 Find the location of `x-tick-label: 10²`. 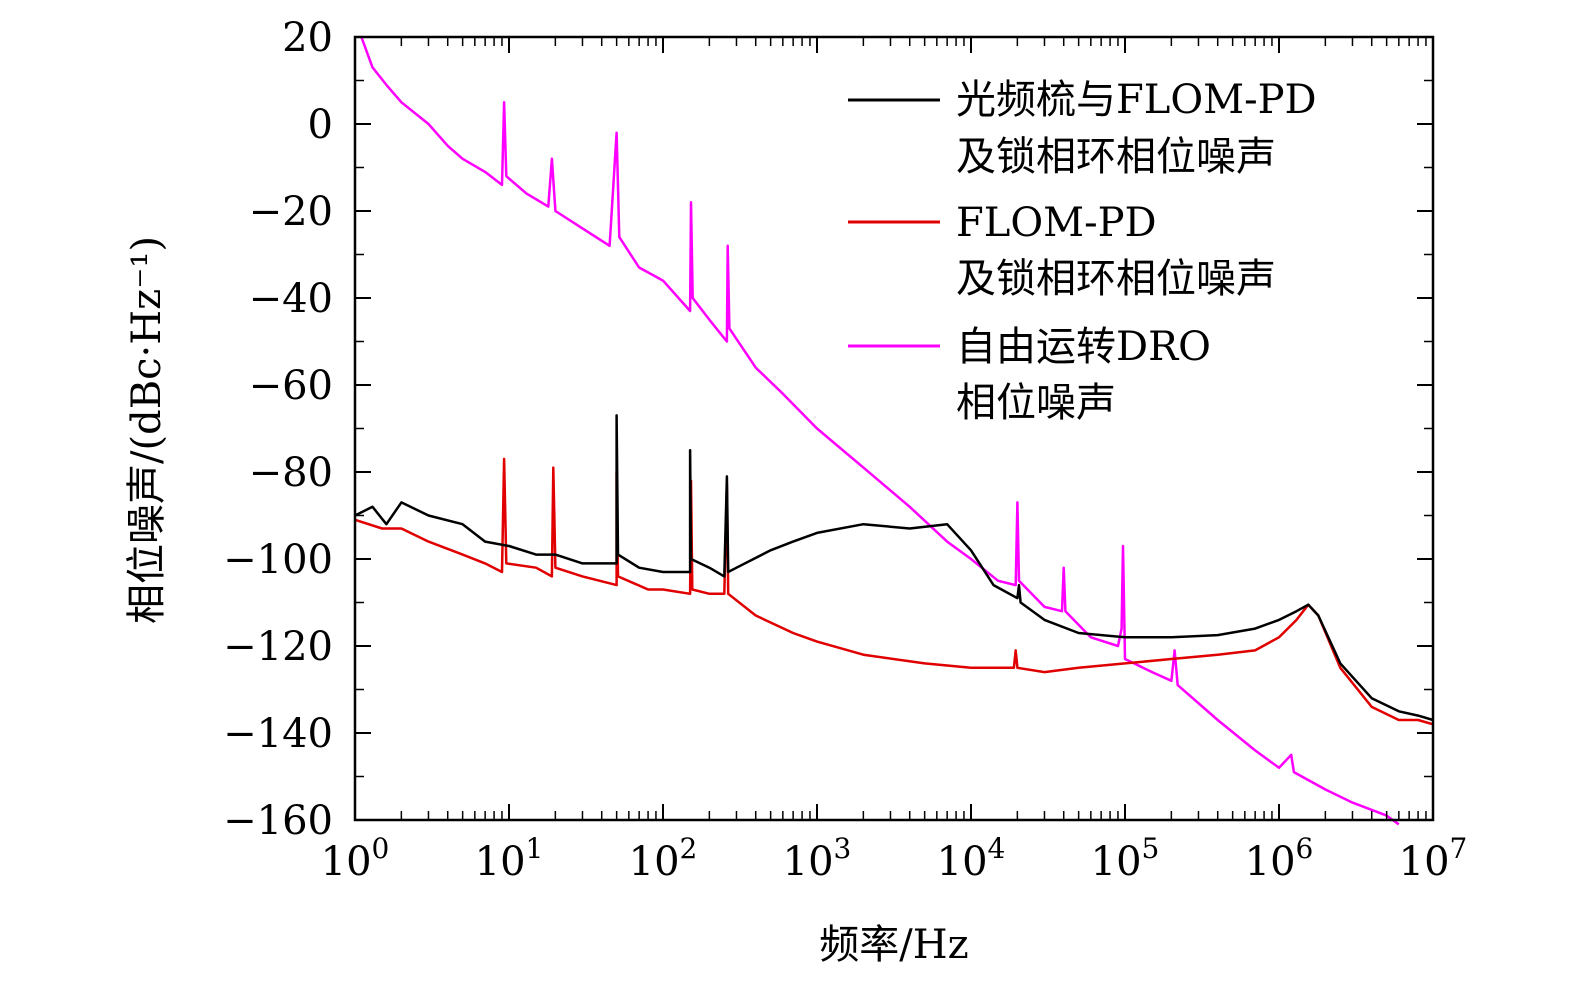

x-tick-label: 10² is located at coordinates (663, 858).